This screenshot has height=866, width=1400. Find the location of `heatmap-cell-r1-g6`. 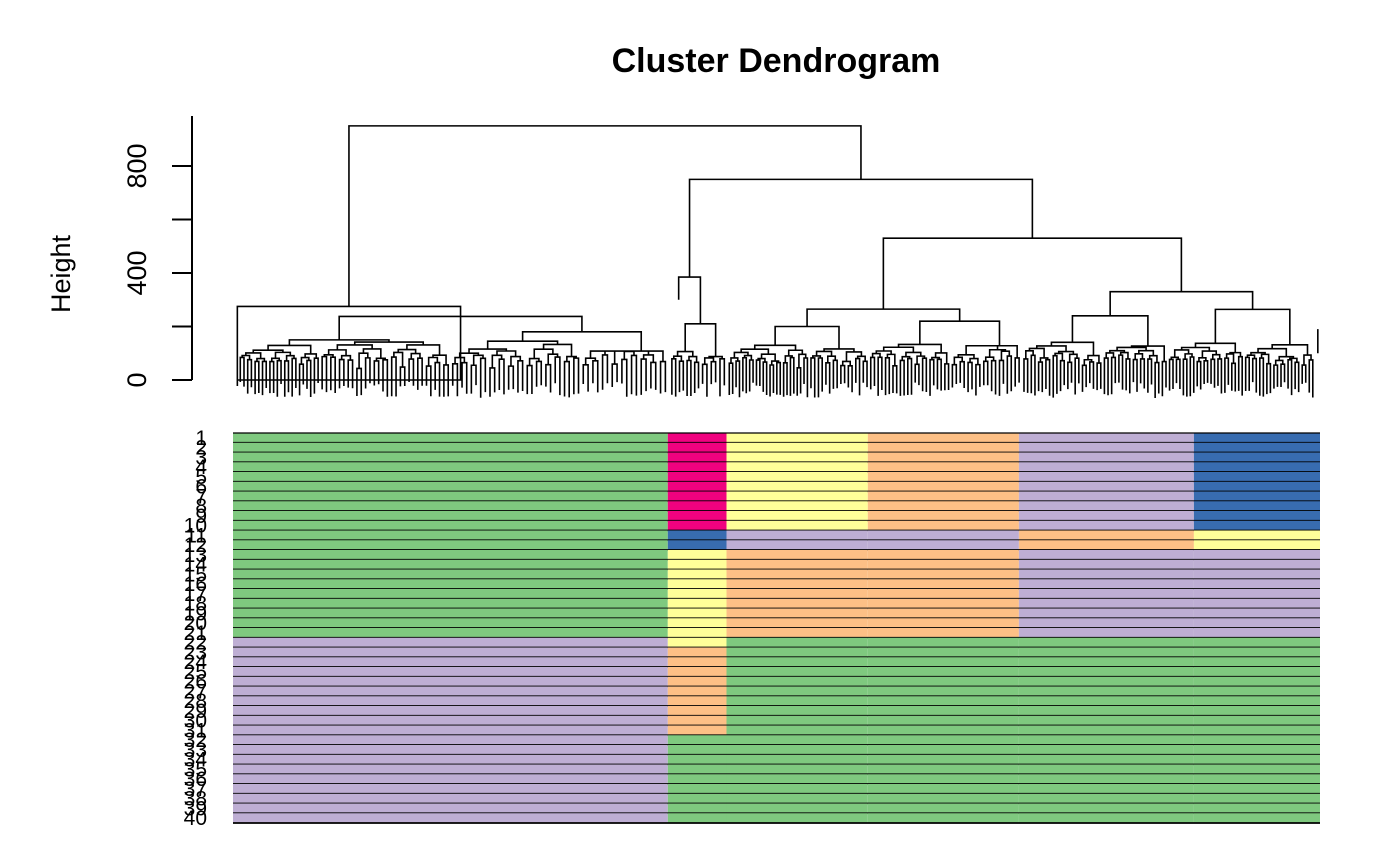

heatmap-cell-r1-g6 is located at coordinates (1256, 438).